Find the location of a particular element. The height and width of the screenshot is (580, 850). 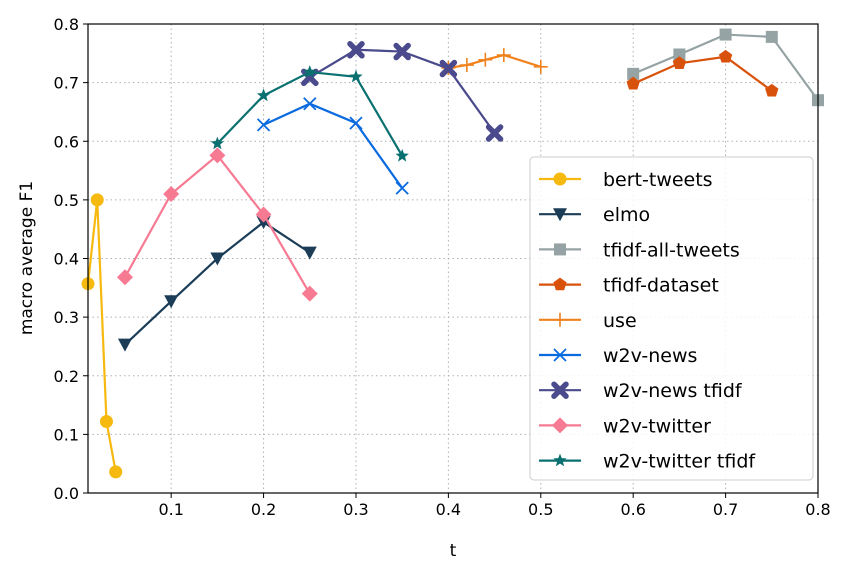

y-tick-label: 0.4 is located at coordinates (66, 259).